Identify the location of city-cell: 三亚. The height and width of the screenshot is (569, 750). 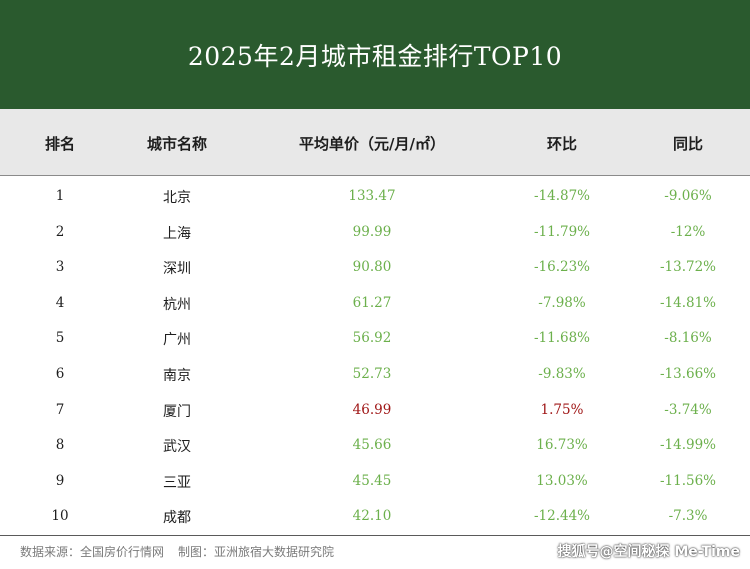
(177, 482).